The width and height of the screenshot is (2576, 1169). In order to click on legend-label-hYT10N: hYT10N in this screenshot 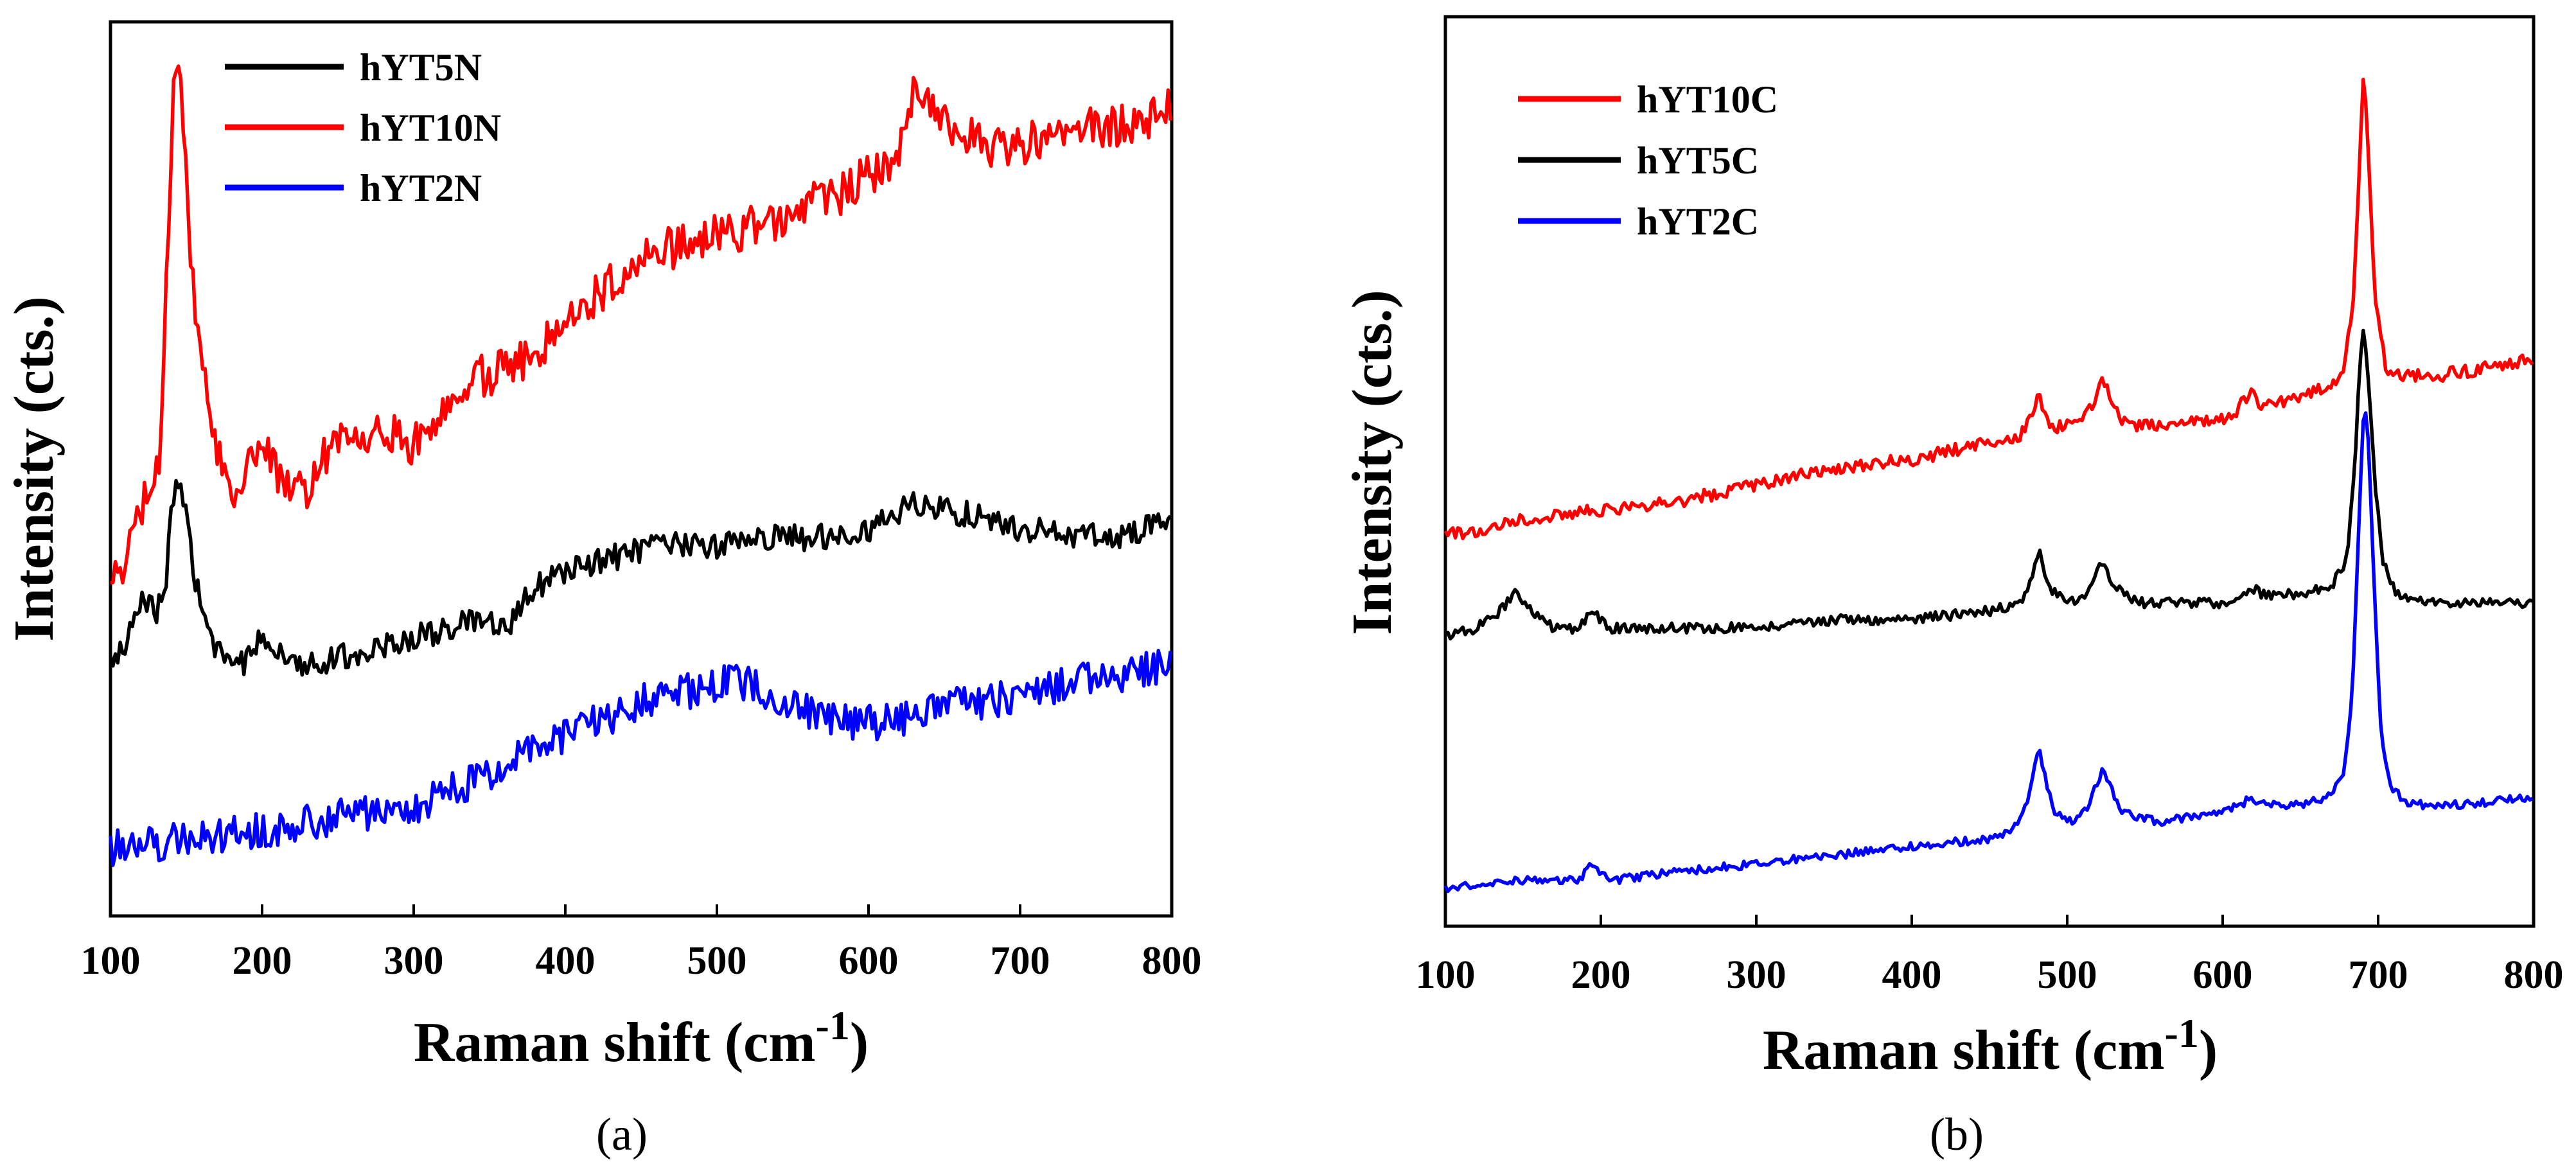, I will do `click(430, 128)`.